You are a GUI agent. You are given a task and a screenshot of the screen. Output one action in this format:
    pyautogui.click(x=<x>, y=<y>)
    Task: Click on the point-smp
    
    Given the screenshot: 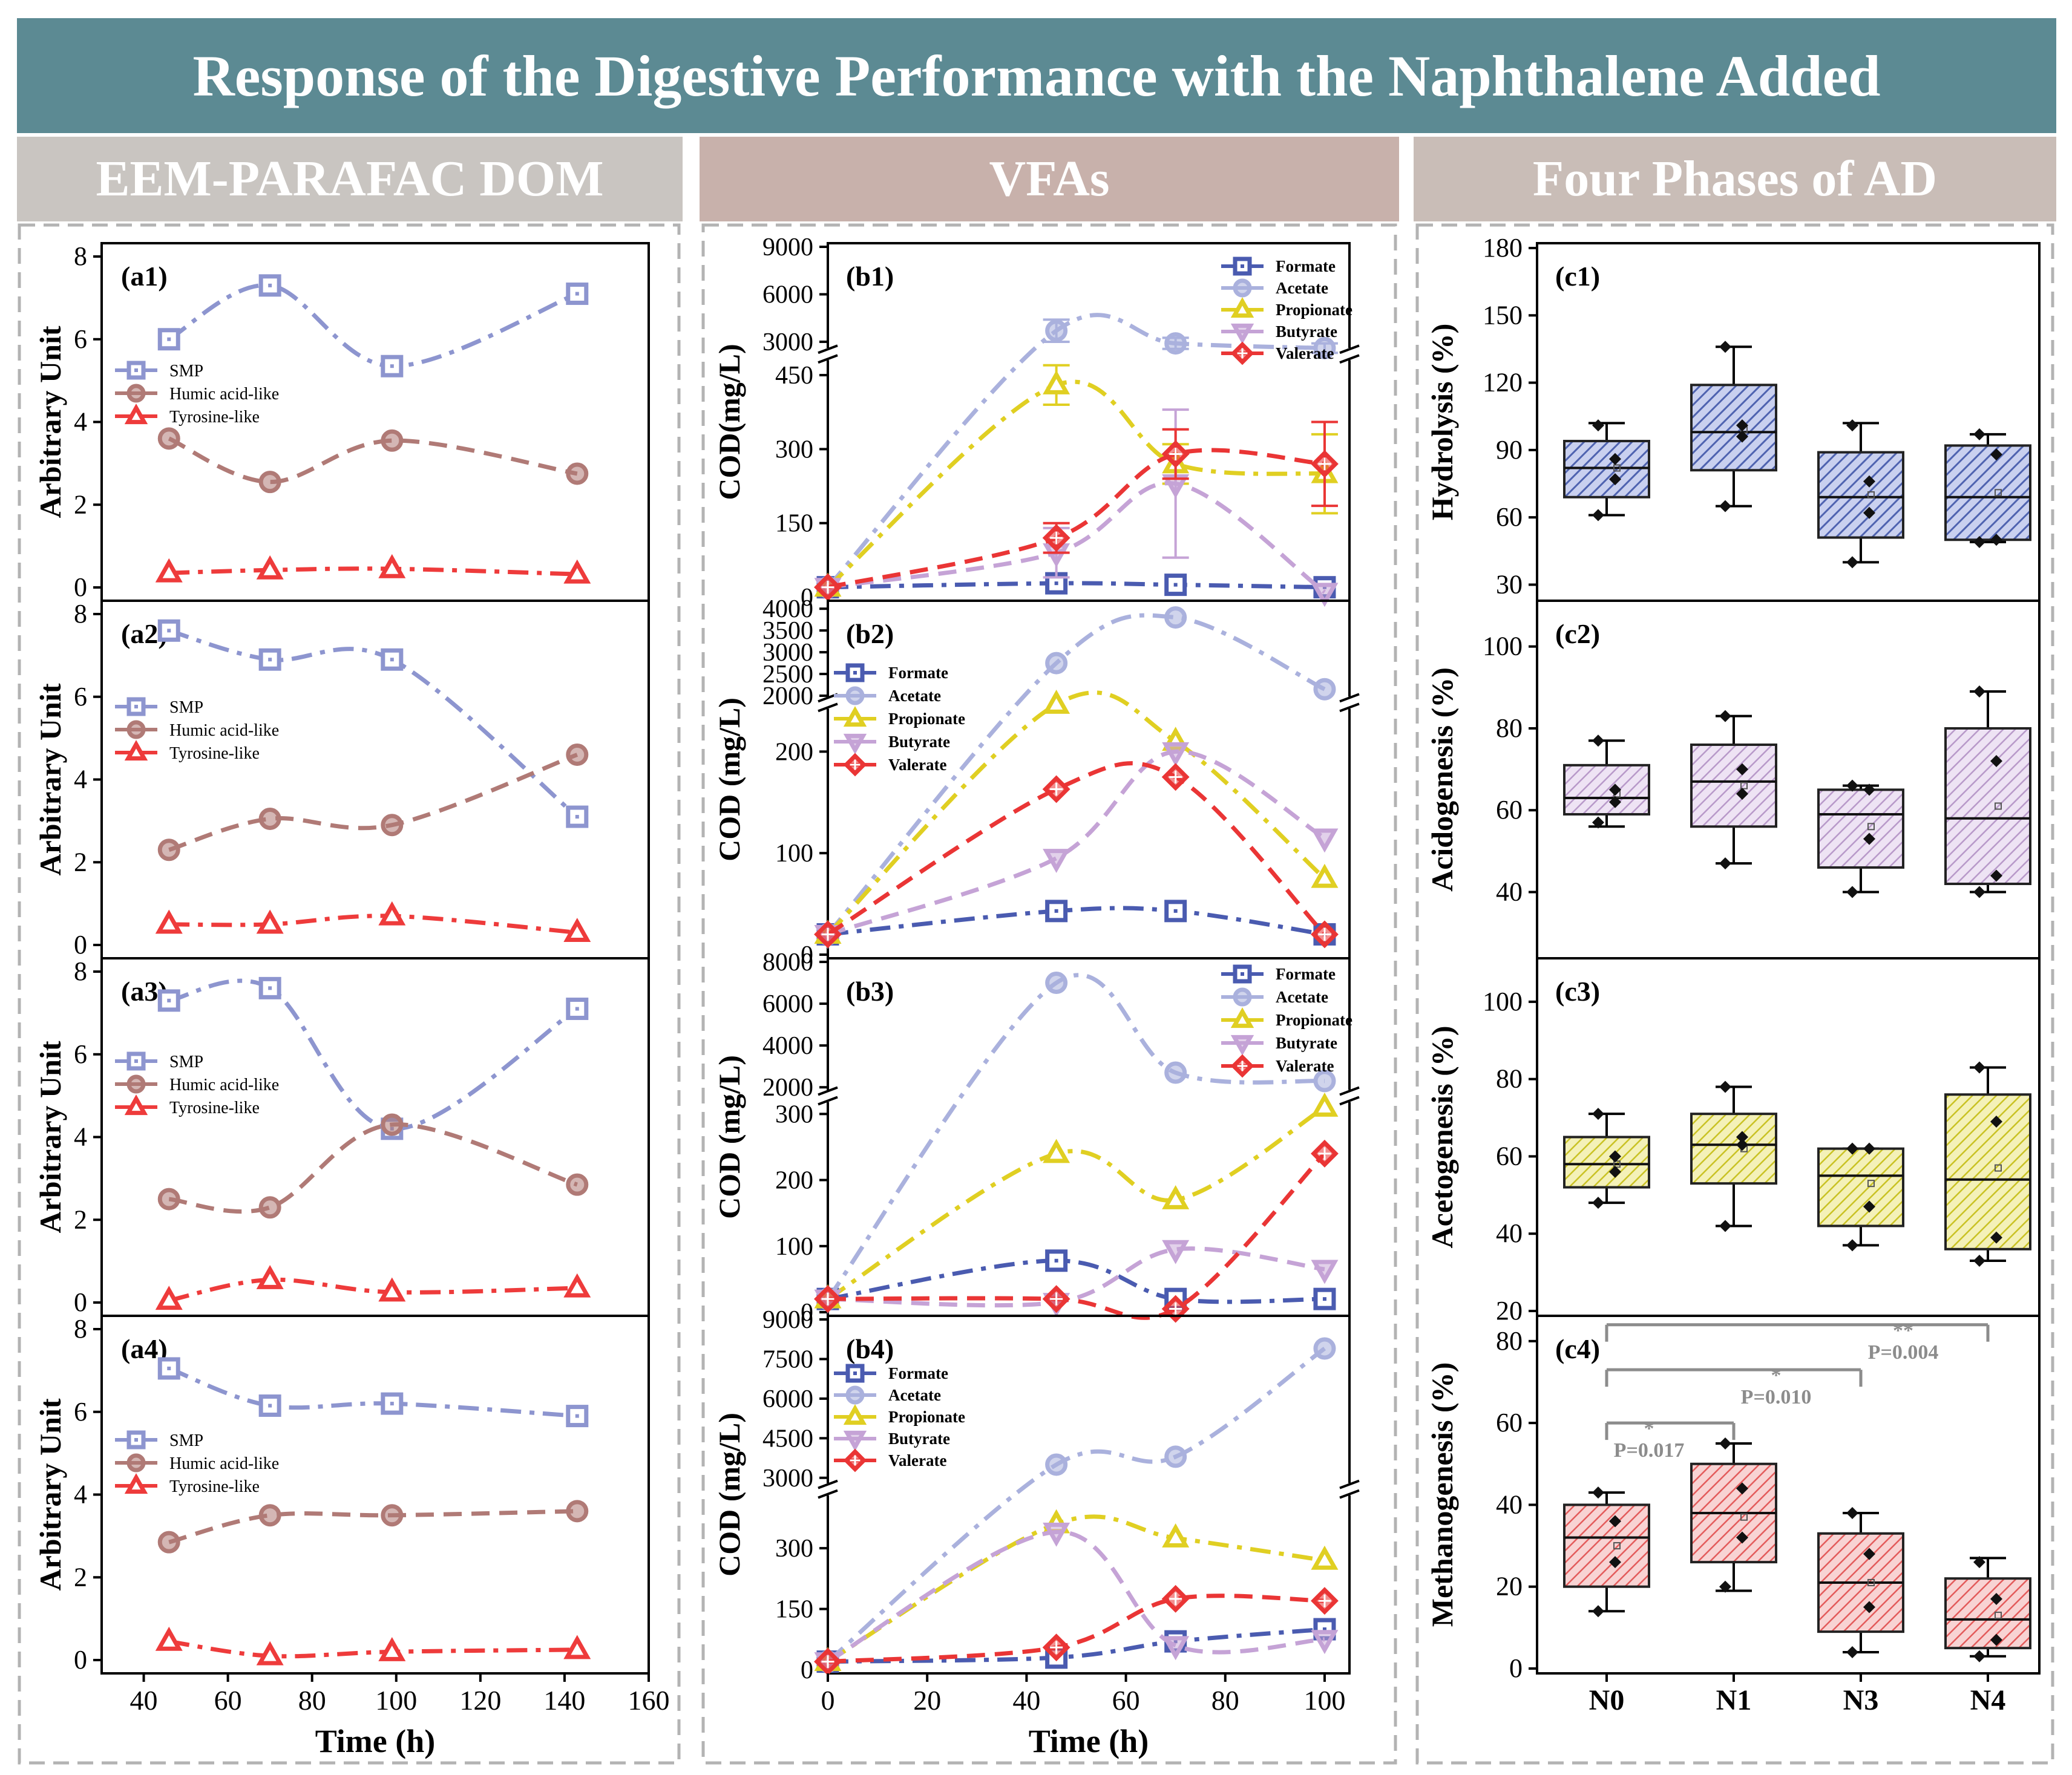 What is the action you would take?
    pyautogui.click(x=269, y=987)
    